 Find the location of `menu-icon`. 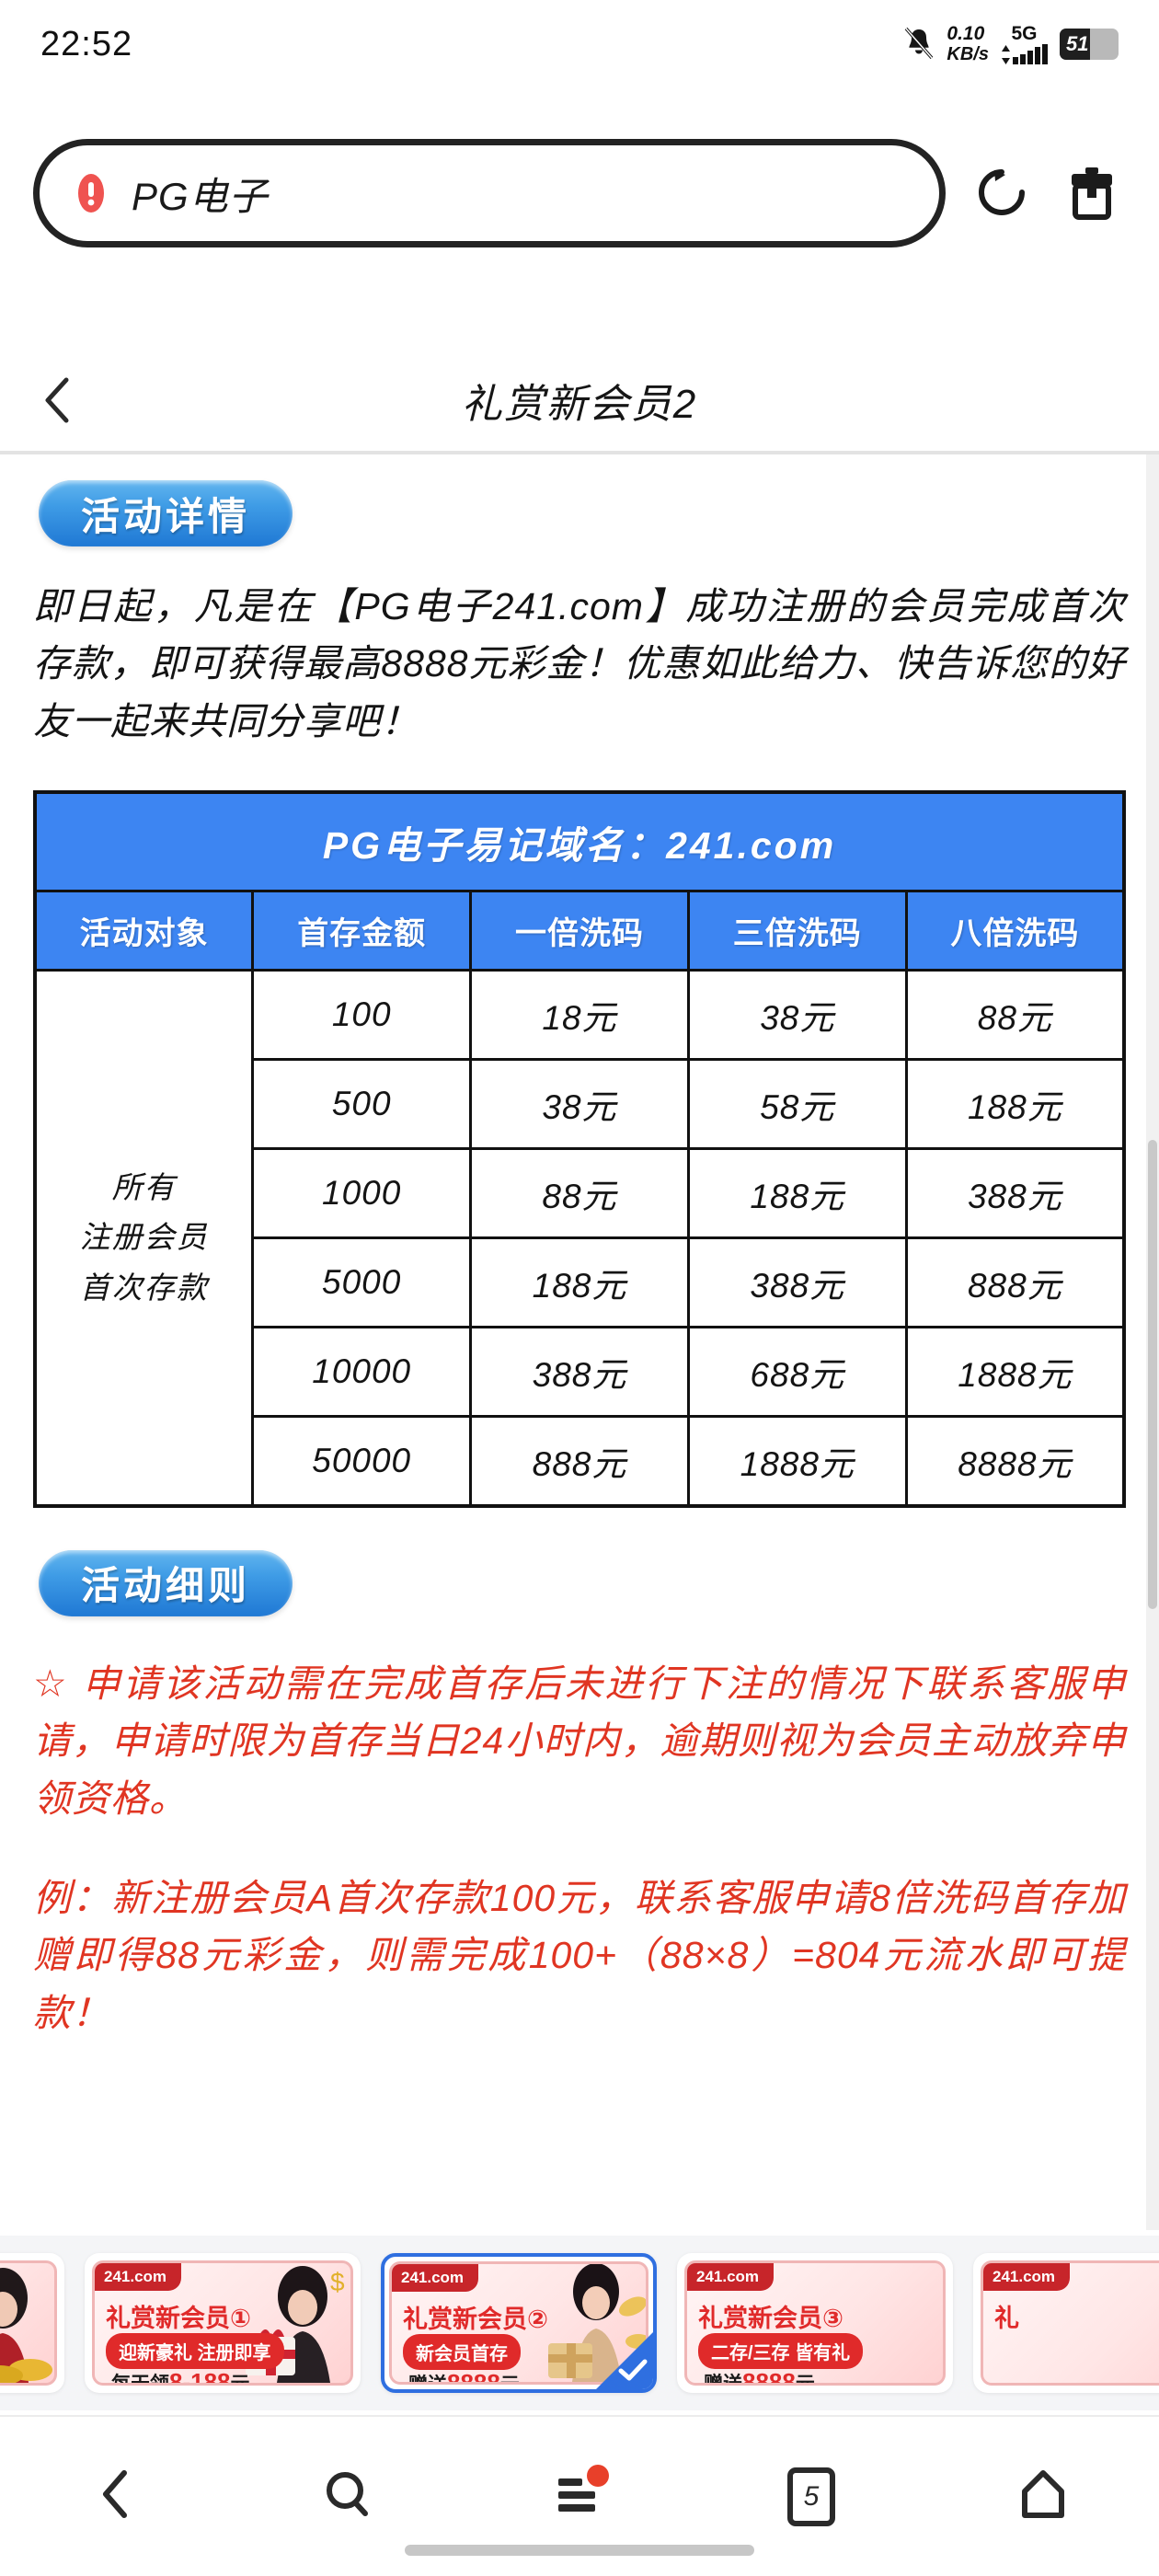

menu-icon is located at coordinates (579, 2496).